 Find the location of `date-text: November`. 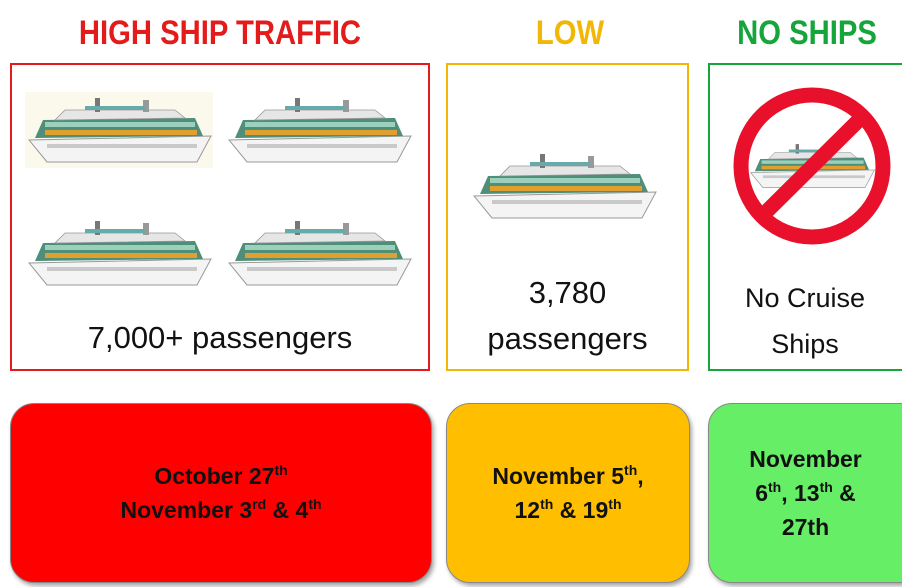

date-text: November is located at coordinates (805, 459).